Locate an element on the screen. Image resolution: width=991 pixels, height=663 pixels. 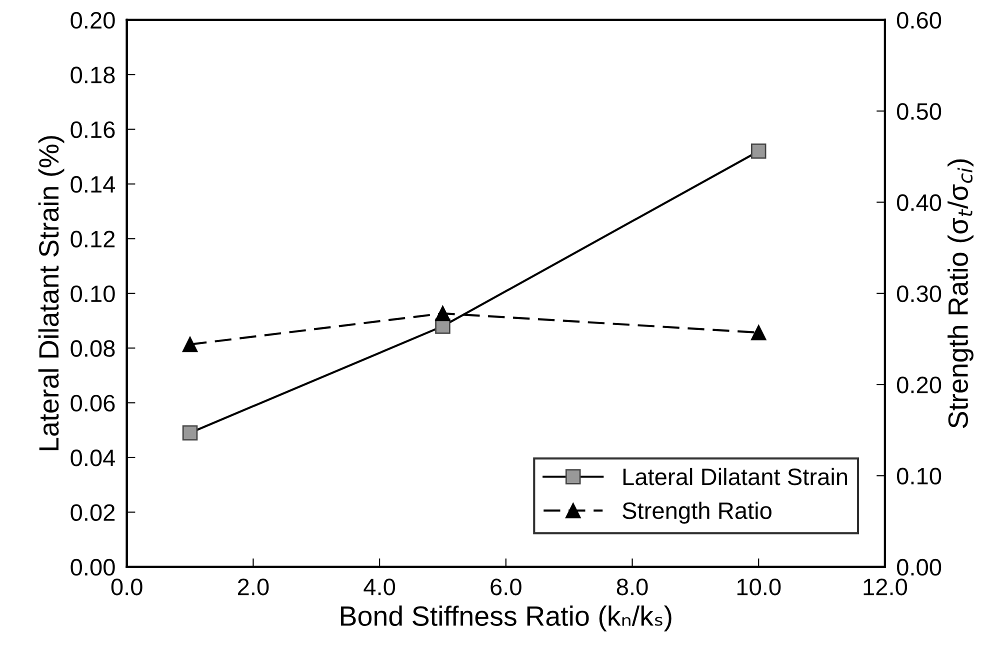
x-tick-label: 4.0 is located at coordinates (380, 587).